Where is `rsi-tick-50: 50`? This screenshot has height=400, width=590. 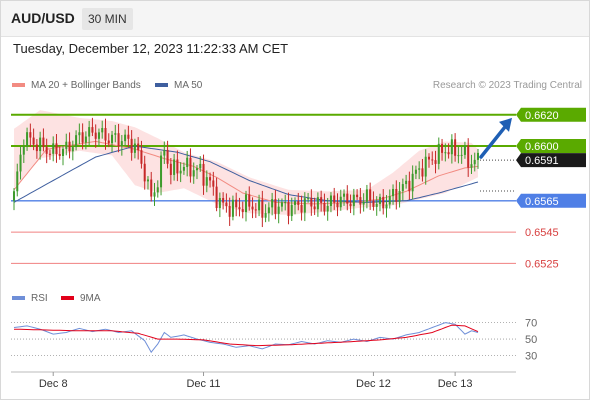 rsi-tick-50: 50 is located at coordinates (531, 340).